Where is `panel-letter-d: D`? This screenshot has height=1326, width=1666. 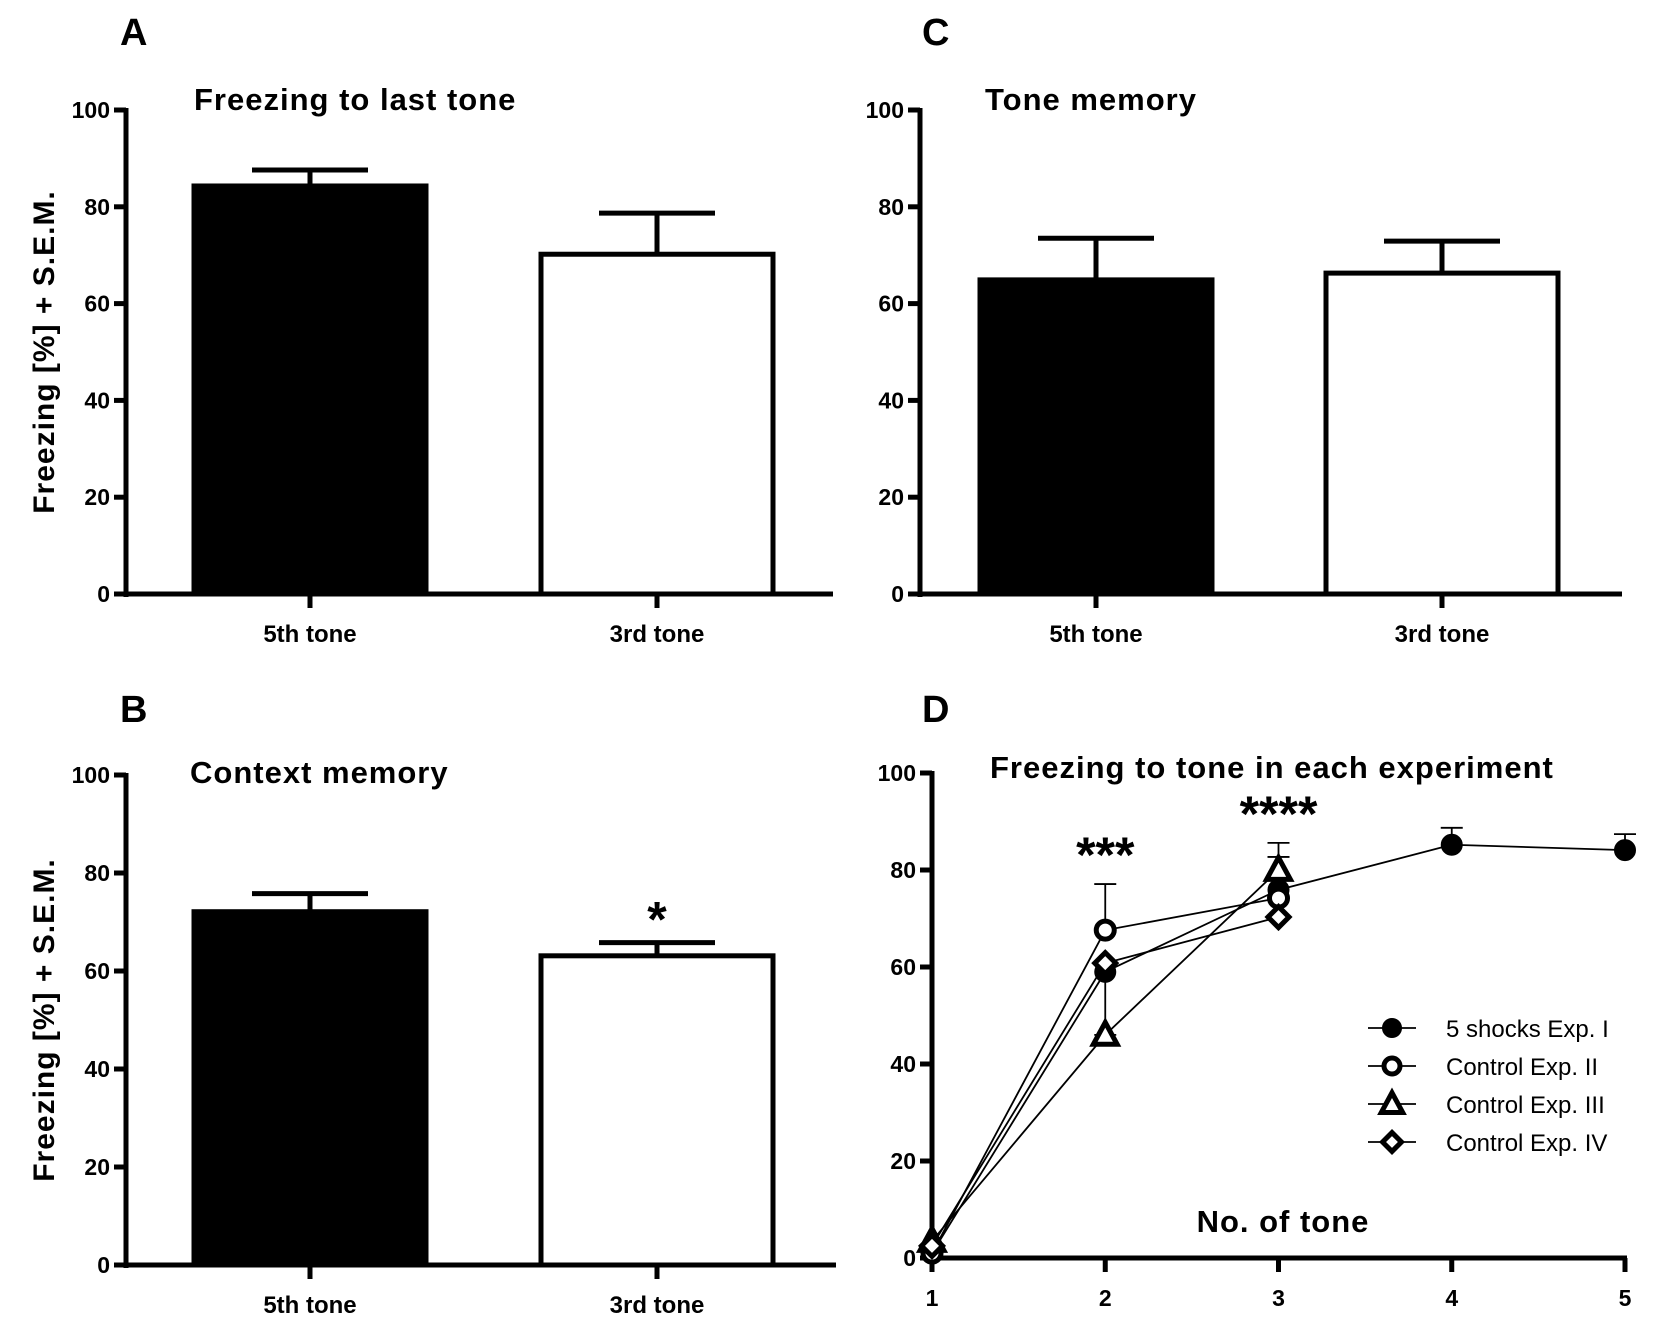
panel-letter-d: D is located at coordinates (935, 710).